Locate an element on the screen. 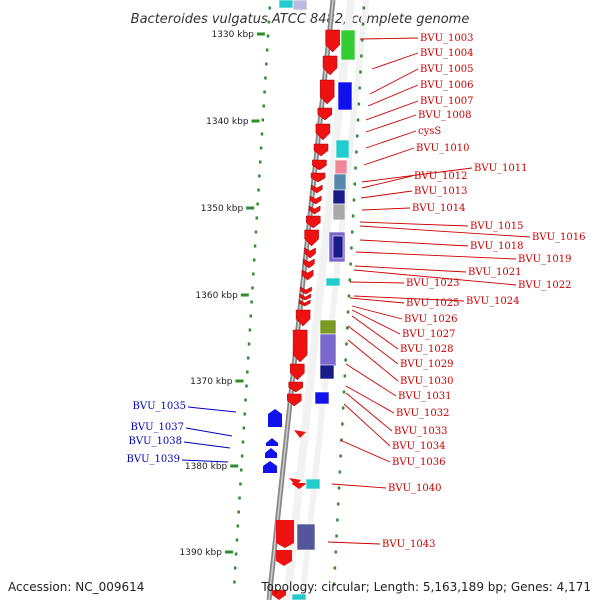 This screenshot has width=600, height=600. gene-label-forward: BVU_1018 is located at coordinates (496, 246).